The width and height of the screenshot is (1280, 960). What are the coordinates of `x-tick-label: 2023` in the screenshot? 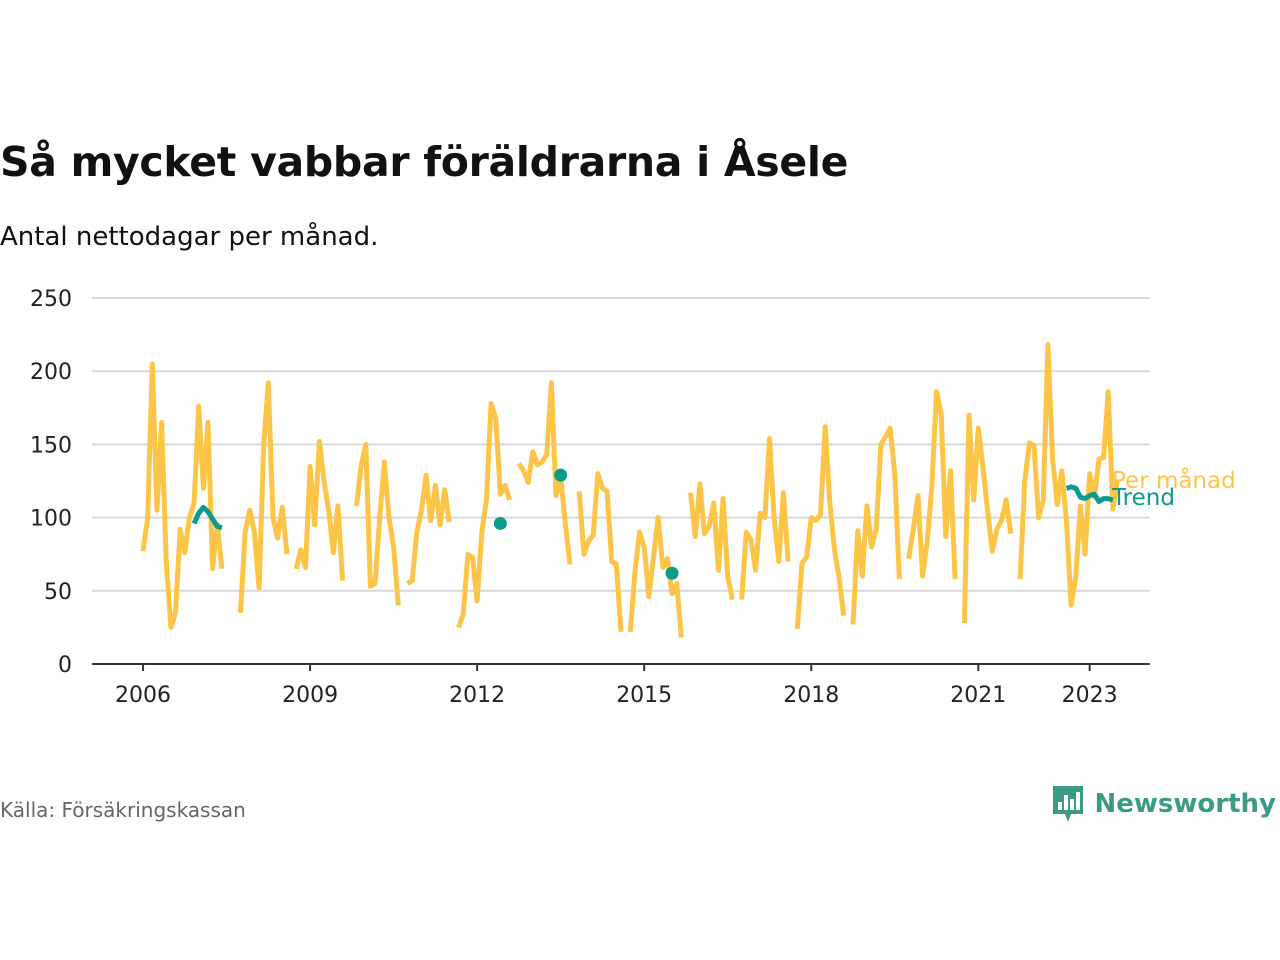 It's located at (1090, 695).